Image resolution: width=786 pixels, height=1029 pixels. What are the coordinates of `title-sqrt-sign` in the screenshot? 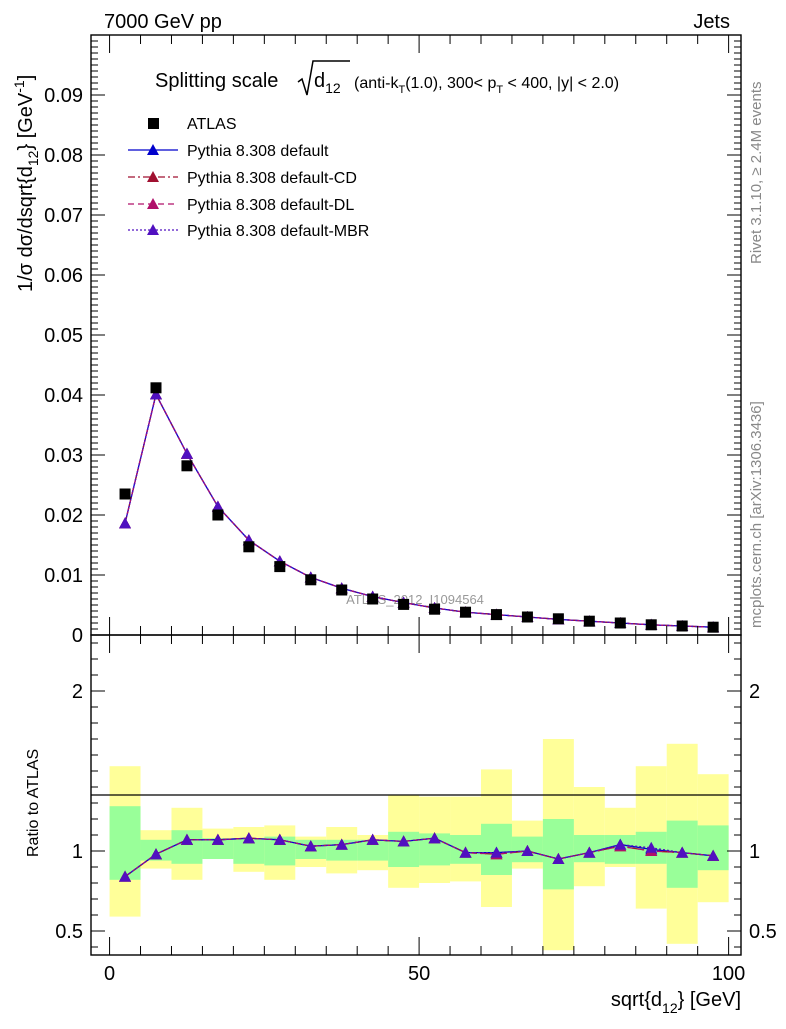 It's located at (323, 78).